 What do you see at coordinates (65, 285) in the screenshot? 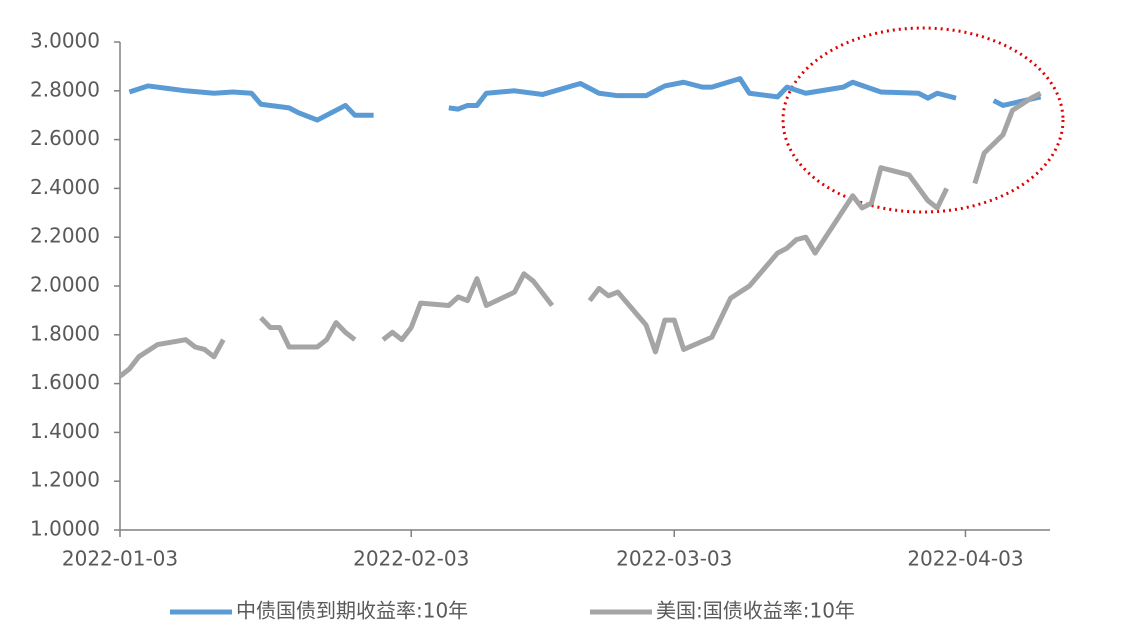
I see `y-tick-label: 2.0000` at bounding box center [65, 285].